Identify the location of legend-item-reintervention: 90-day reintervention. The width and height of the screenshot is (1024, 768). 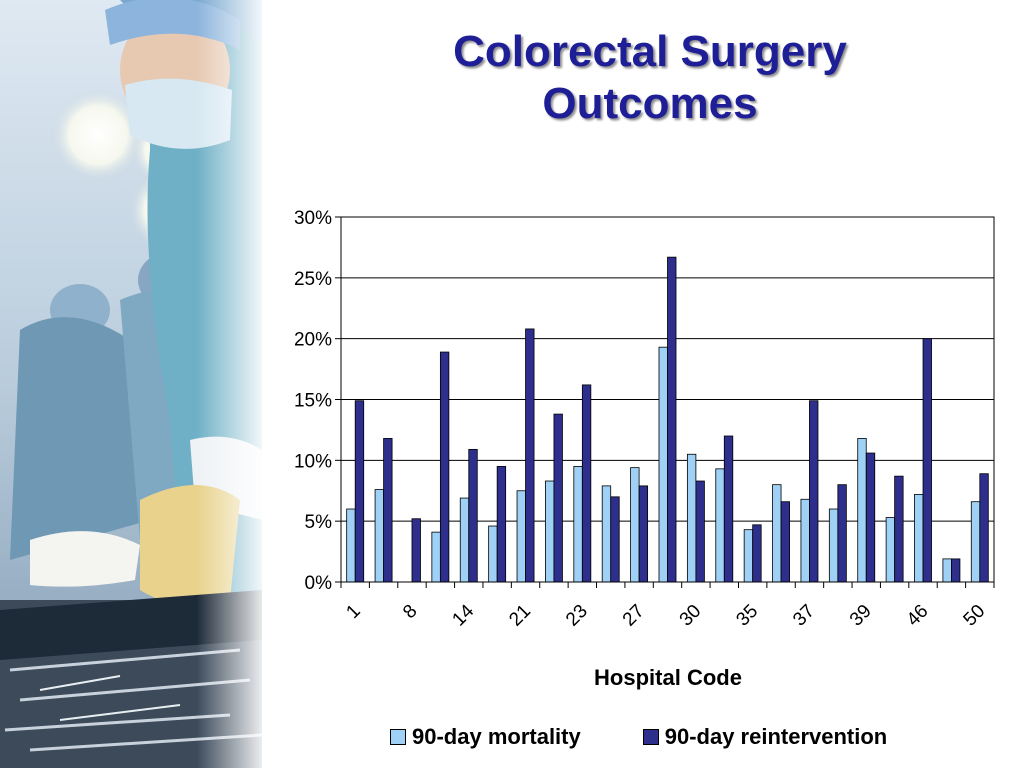
(765, 737).